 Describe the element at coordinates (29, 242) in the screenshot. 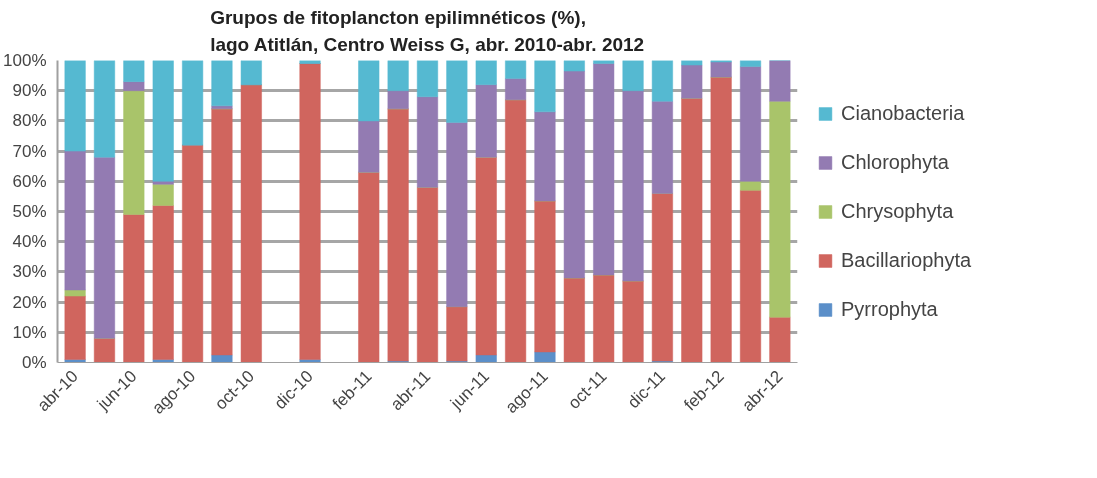

I see `y-tick-label: 40%` at that location.